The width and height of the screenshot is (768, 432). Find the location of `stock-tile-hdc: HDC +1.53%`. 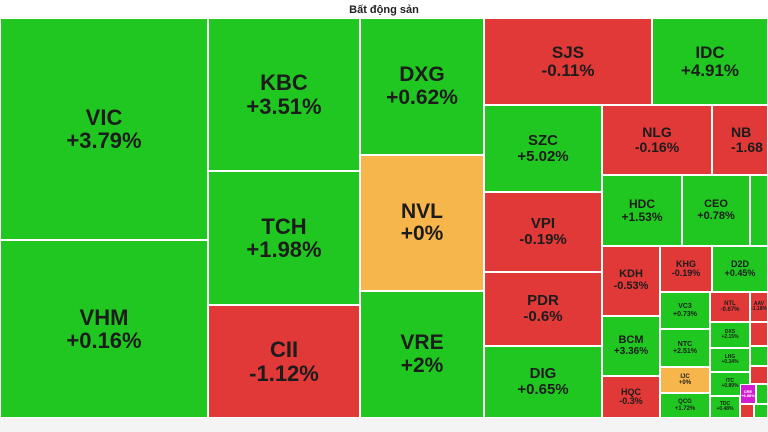

stock-tile-hdc: HDC +1.53% is located at coordinates (642, 210).